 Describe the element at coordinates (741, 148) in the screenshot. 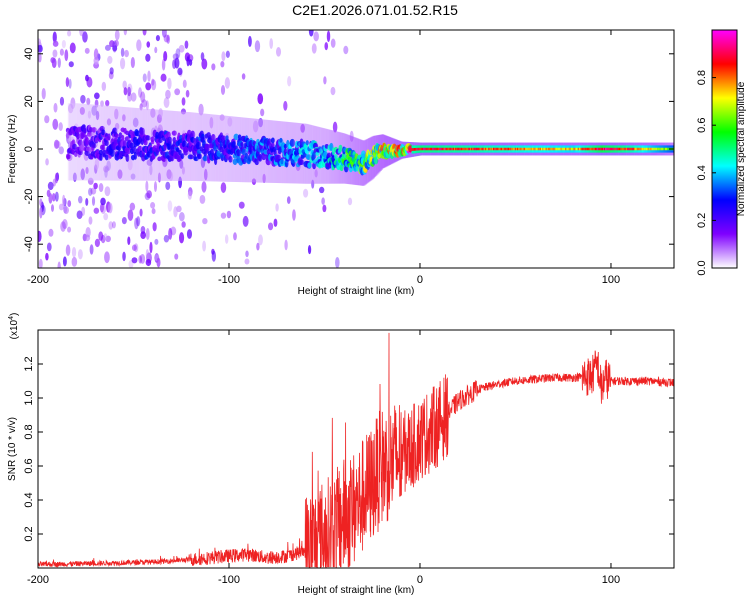

I see `colorbar-label: Normalized spectral amplitude` at that location.